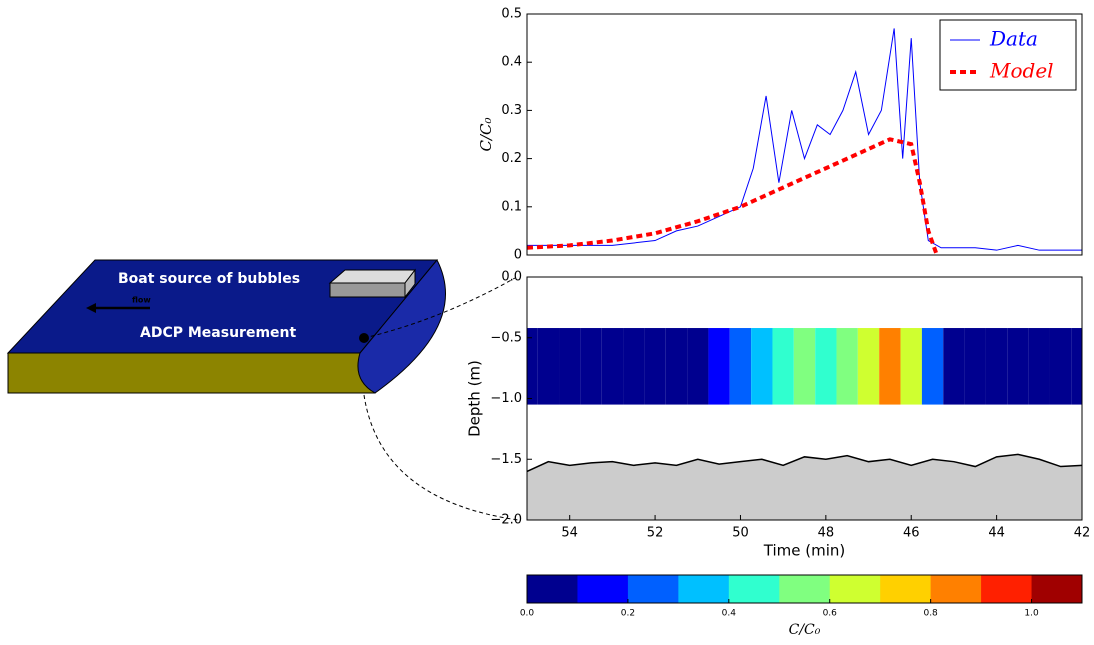  Describe the element at coordinates (804, 463) in the screenshot. I see `bed-line` at that location.